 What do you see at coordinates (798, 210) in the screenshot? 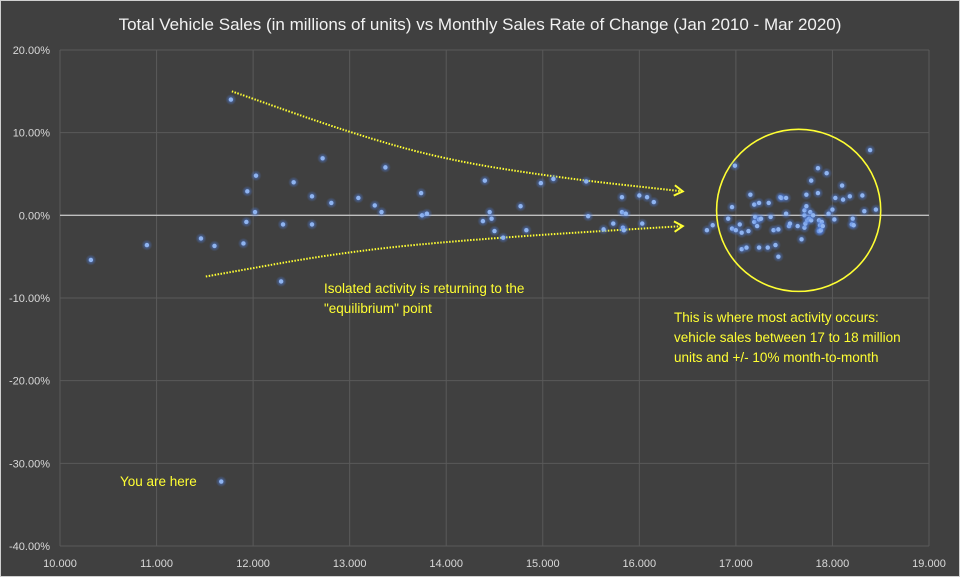
I see `cluster-circle` at bounding box center [798, 210].